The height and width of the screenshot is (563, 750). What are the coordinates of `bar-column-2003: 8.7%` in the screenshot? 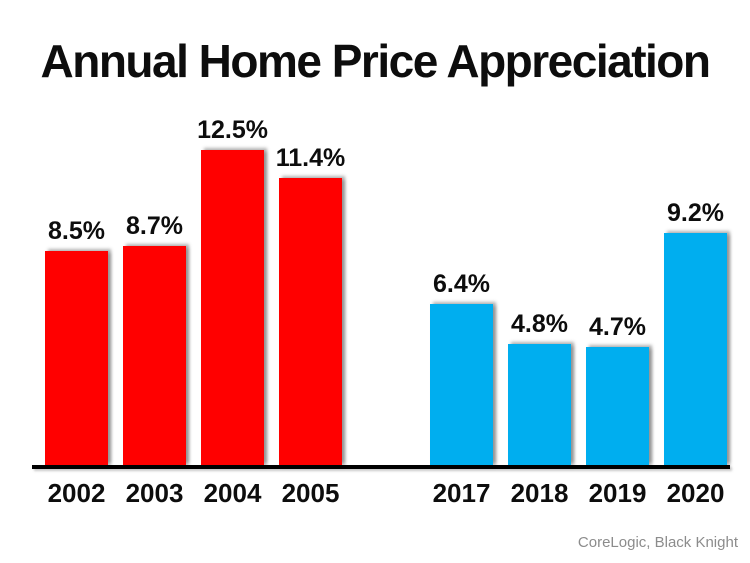 It's located at (154, 338).